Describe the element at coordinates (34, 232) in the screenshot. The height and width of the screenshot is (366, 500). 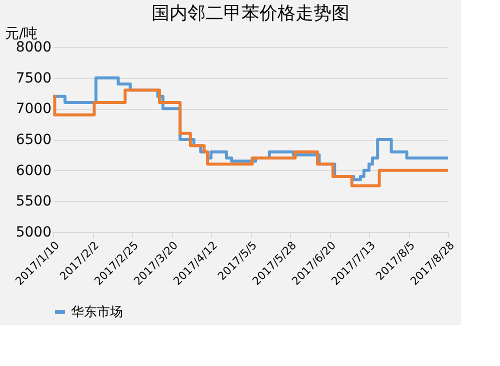
I see `y-tick-label: 5000` at that location.